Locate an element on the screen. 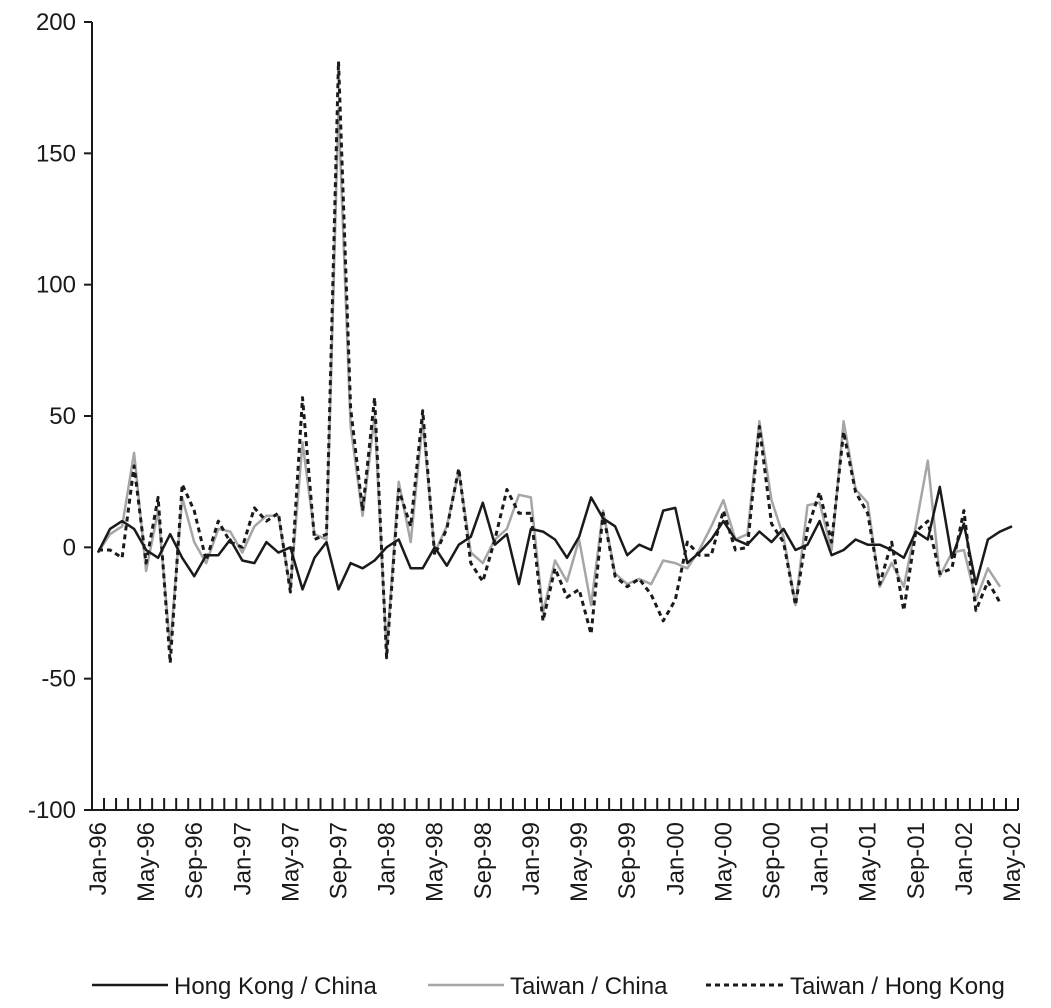 The image size is (1051, 1008). x-tick-label: May-97 is located at coordinates (290, 862).